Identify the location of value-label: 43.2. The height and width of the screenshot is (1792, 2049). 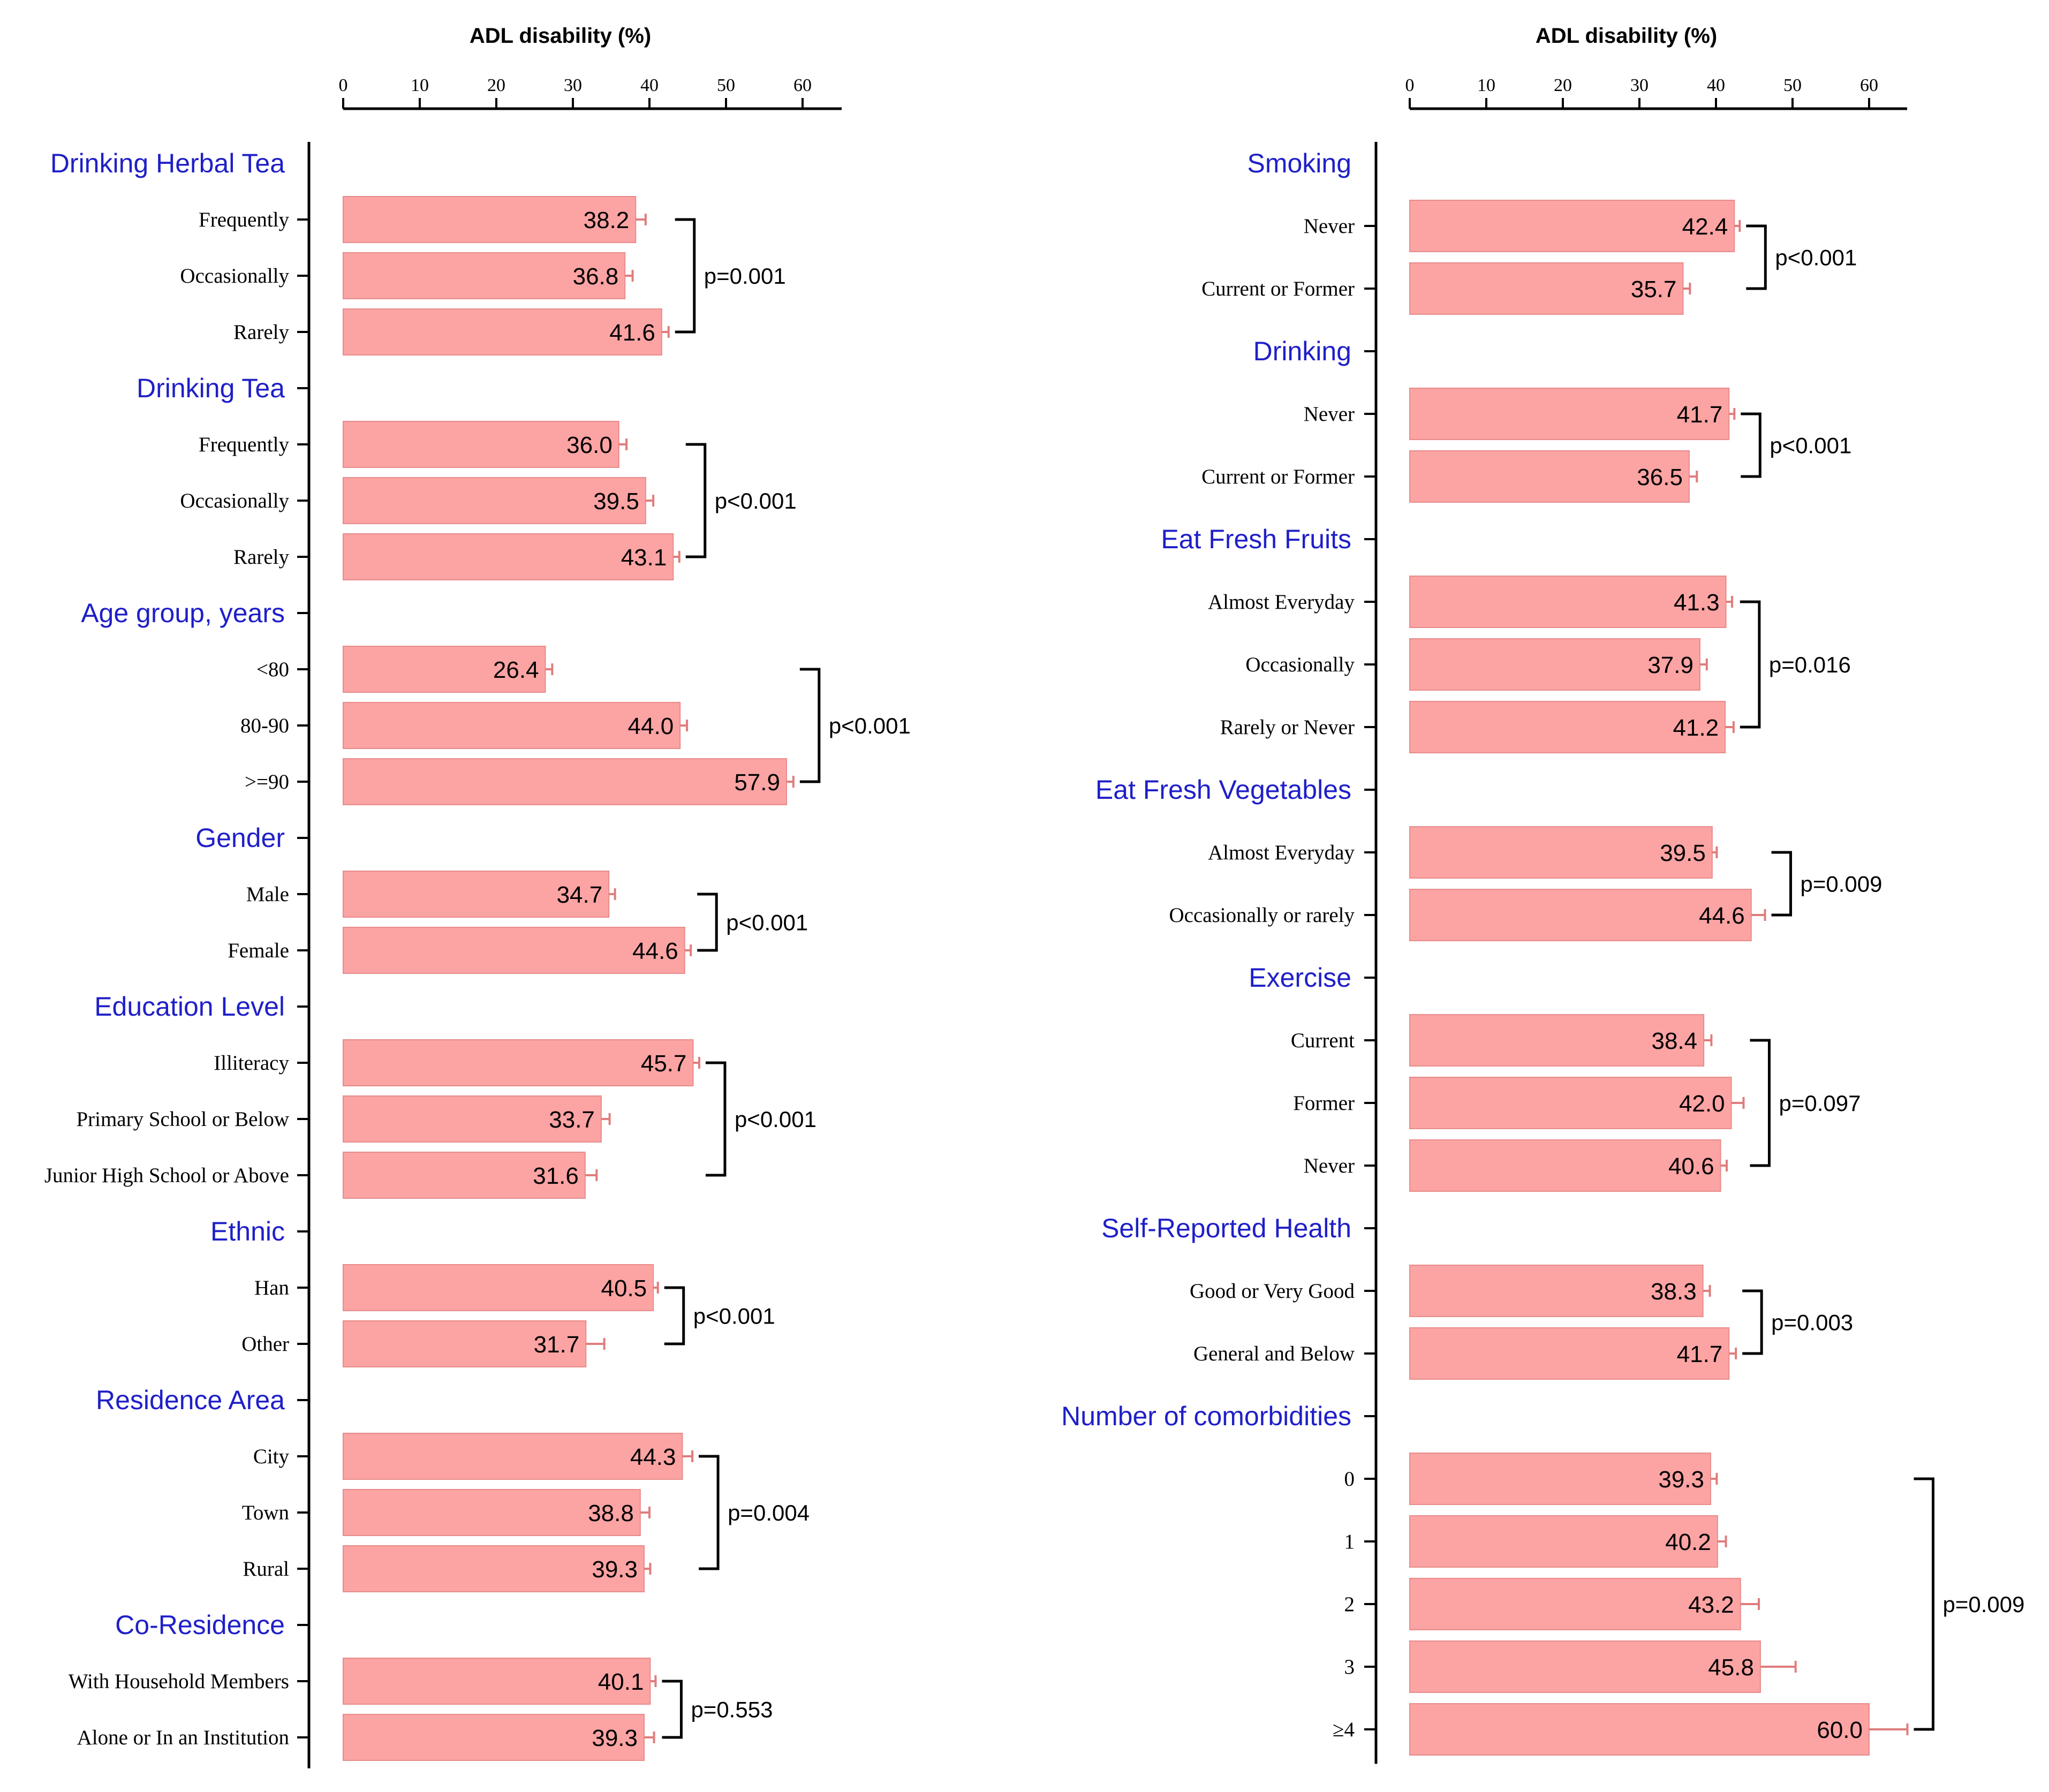
(1711, 1605).